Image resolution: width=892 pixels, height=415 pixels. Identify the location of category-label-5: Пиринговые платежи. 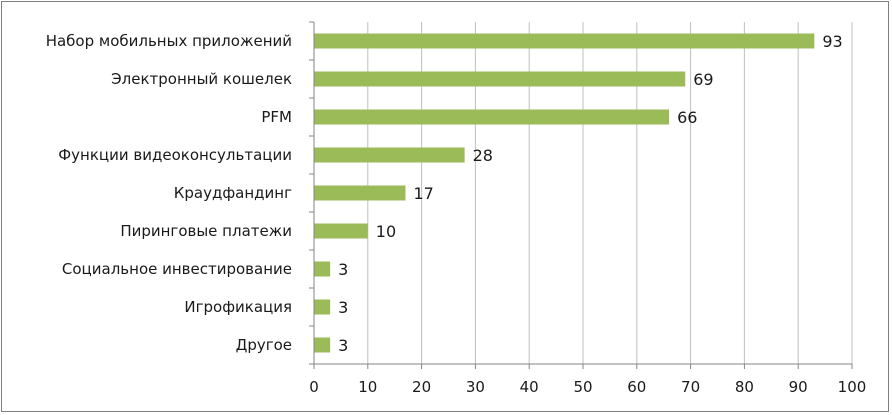
(206, 231).